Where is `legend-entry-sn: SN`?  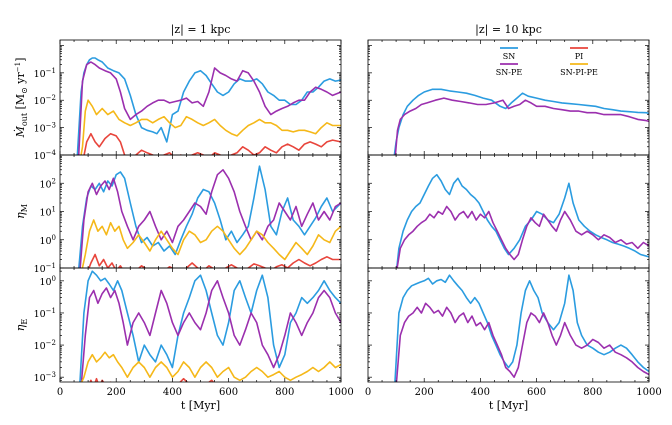
legend-entry-sn: SN is located at coordinates (509, 54).